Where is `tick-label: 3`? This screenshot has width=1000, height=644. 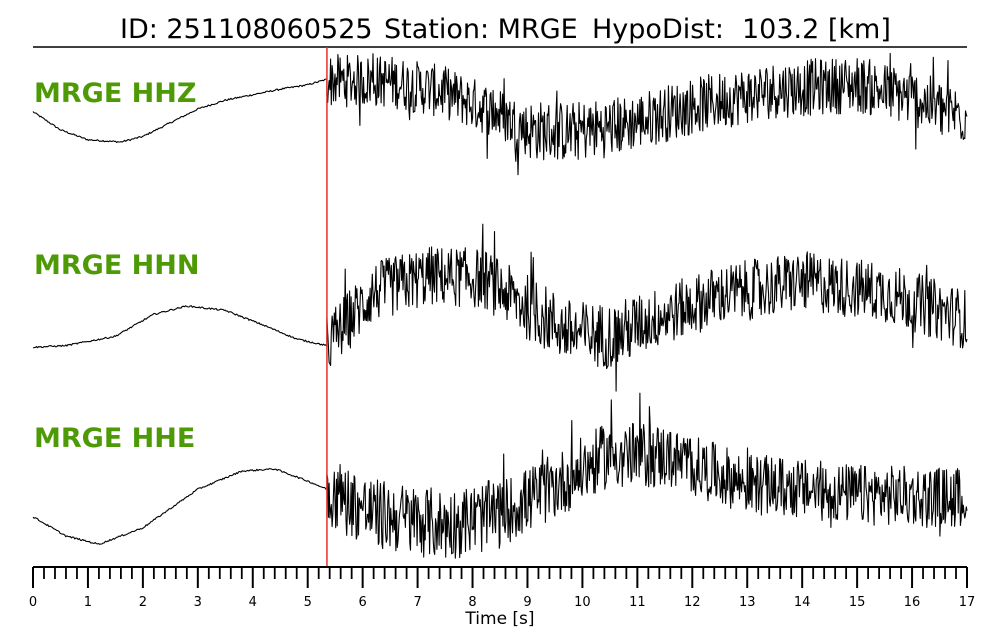
tick-label: 3 is located at coordinates (198, 602).